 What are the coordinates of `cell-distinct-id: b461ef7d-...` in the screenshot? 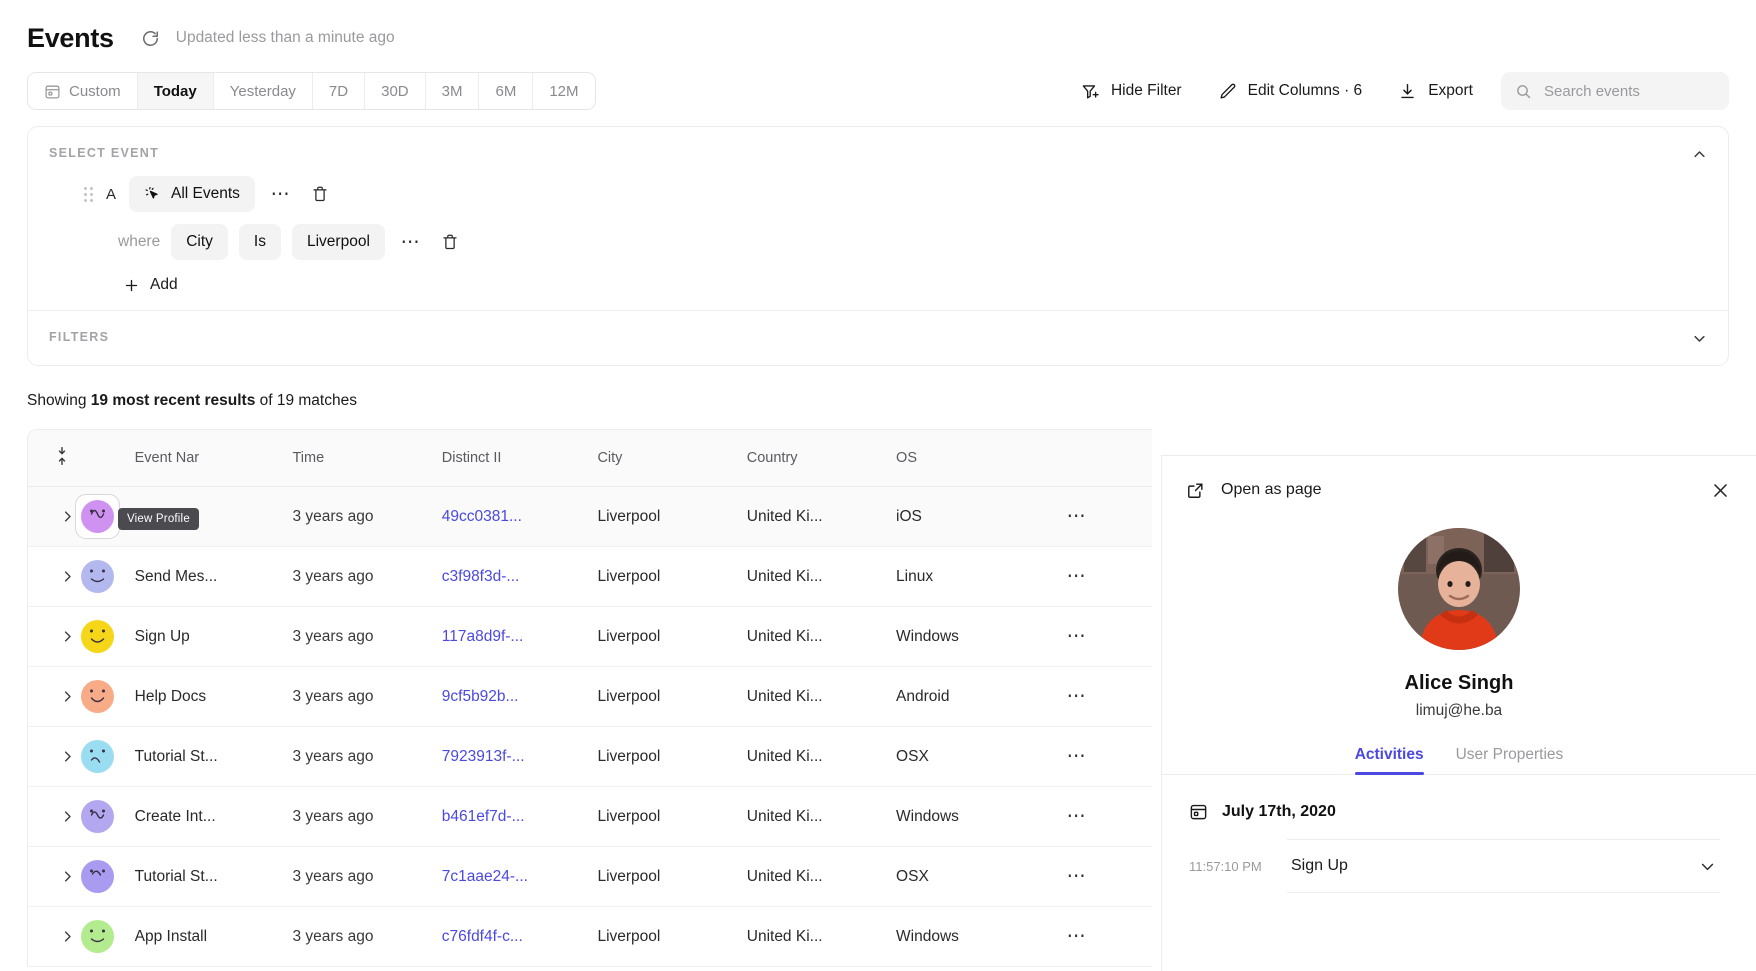 It's located at (519, 816).